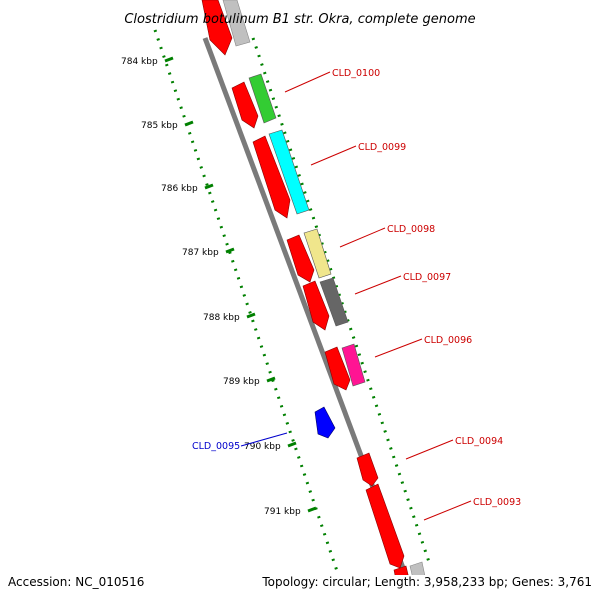 This screenshot has height=600, width=600. I want to click on gene-label: CLD_0096, so click(448, 340).